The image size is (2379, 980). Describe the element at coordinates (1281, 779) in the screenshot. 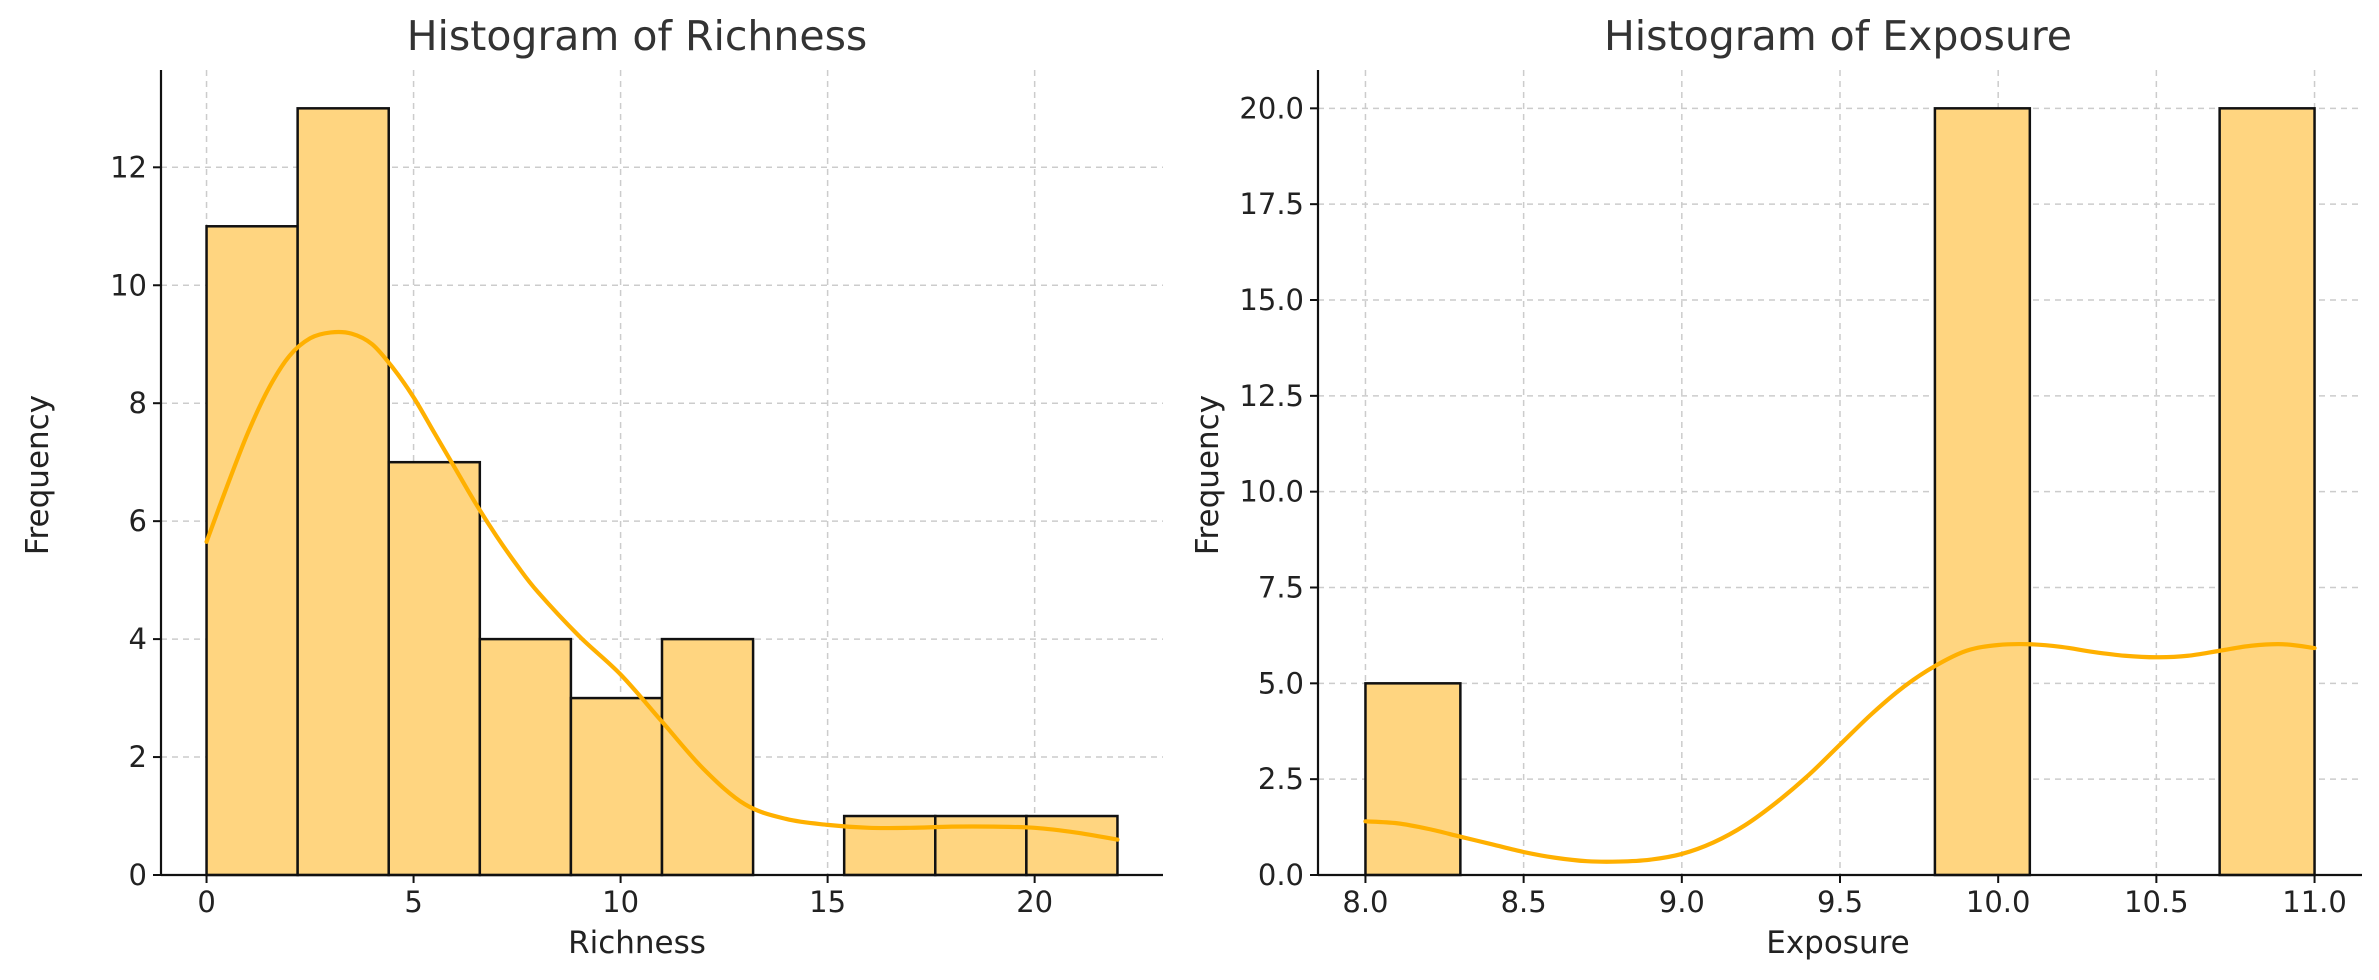

I see `y-tick-label: 2.5` at that location.